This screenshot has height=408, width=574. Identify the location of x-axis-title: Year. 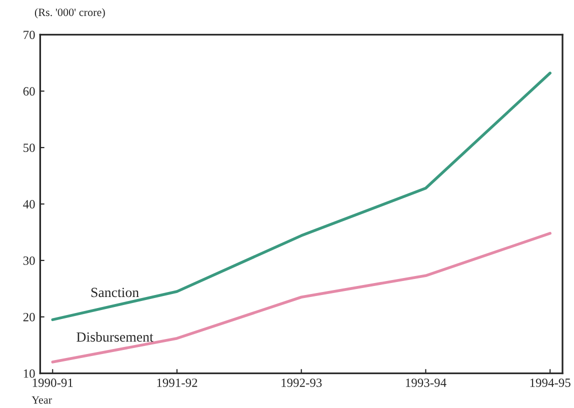
(42, 400).